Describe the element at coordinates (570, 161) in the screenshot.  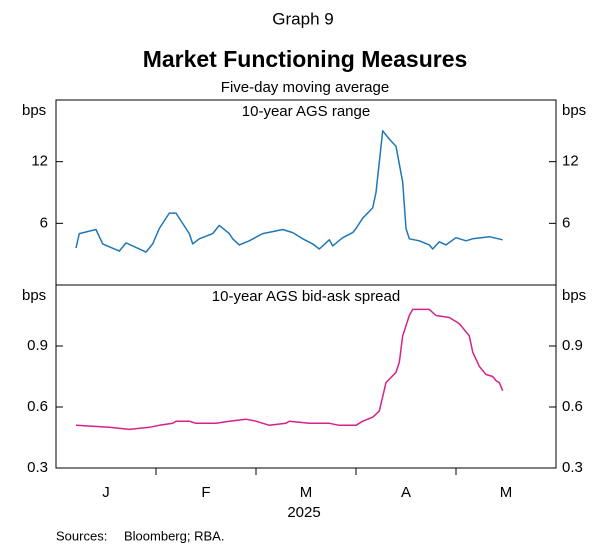
I see `y2-tick-label: 12` at that location.